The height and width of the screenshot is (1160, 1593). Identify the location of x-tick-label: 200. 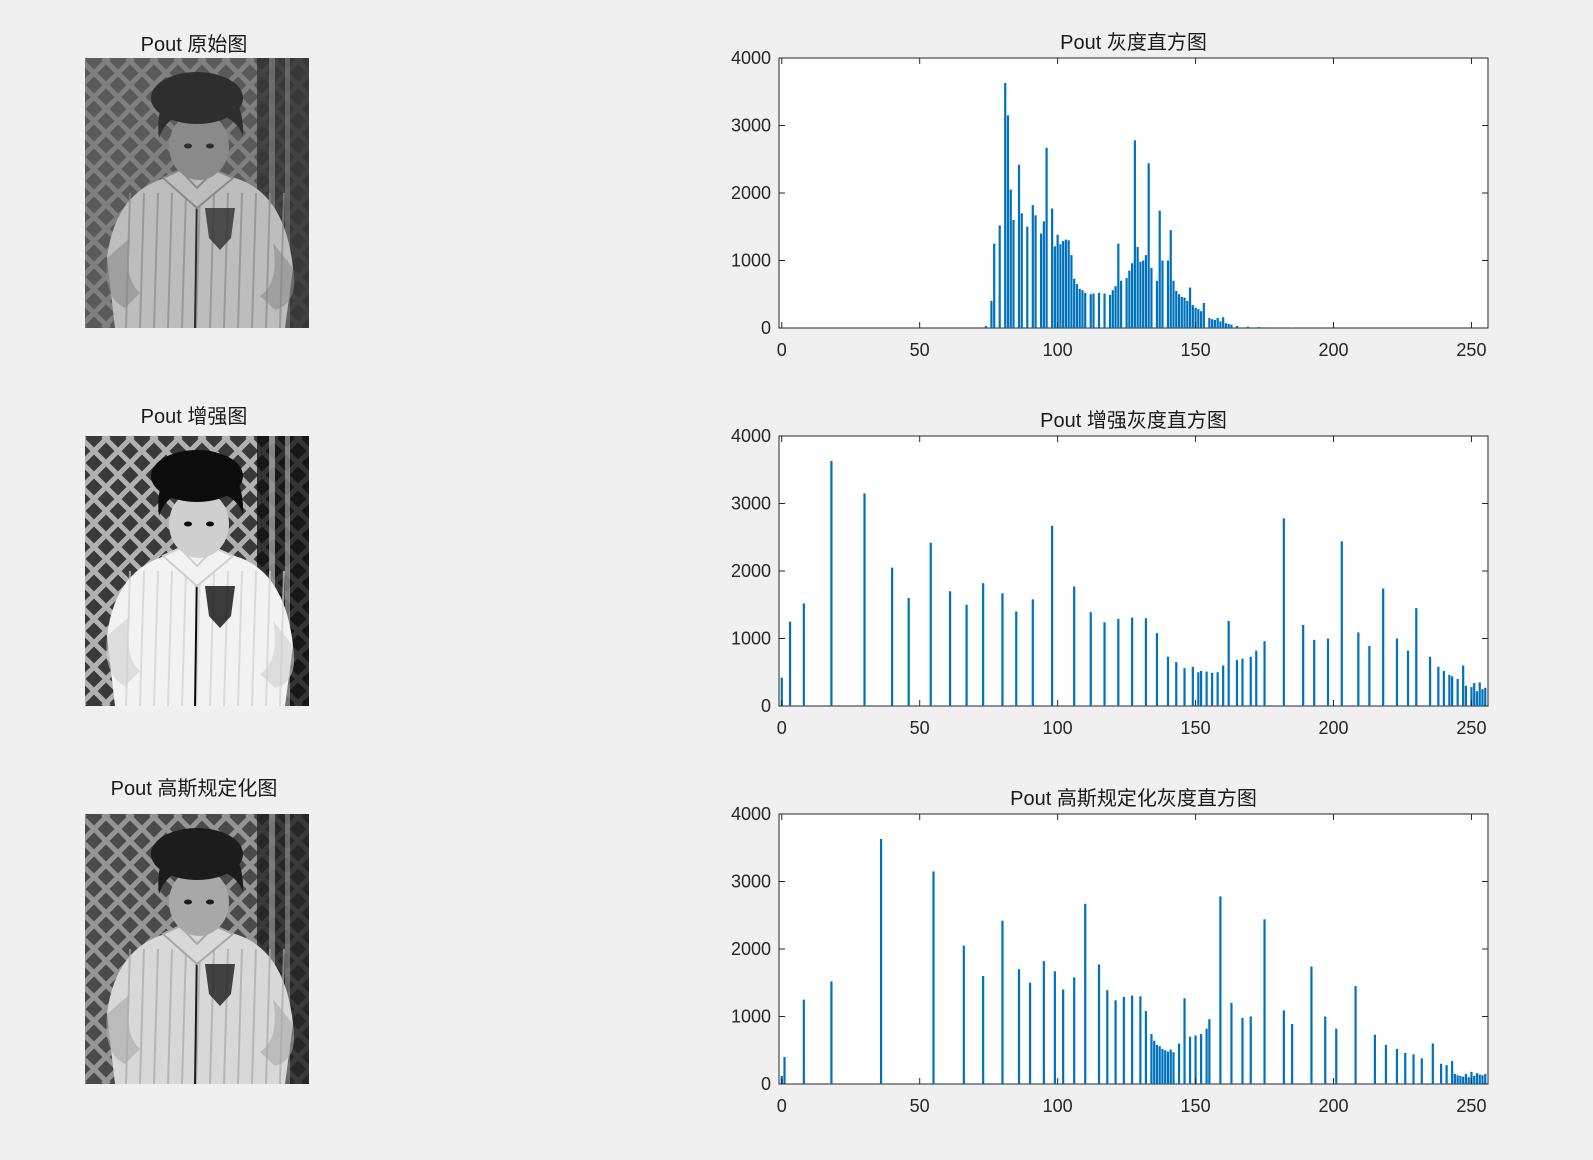
(1333, 350).